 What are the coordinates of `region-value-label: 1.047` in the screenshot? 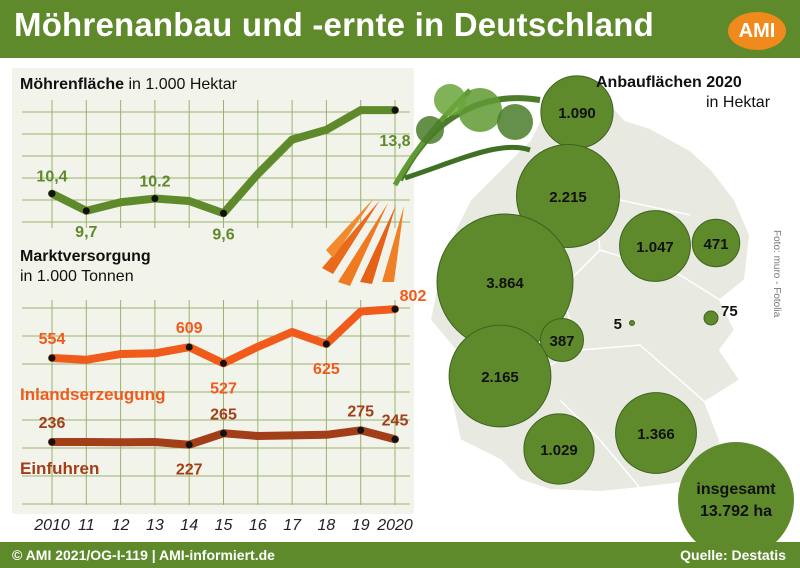 It's located at (655, 247).